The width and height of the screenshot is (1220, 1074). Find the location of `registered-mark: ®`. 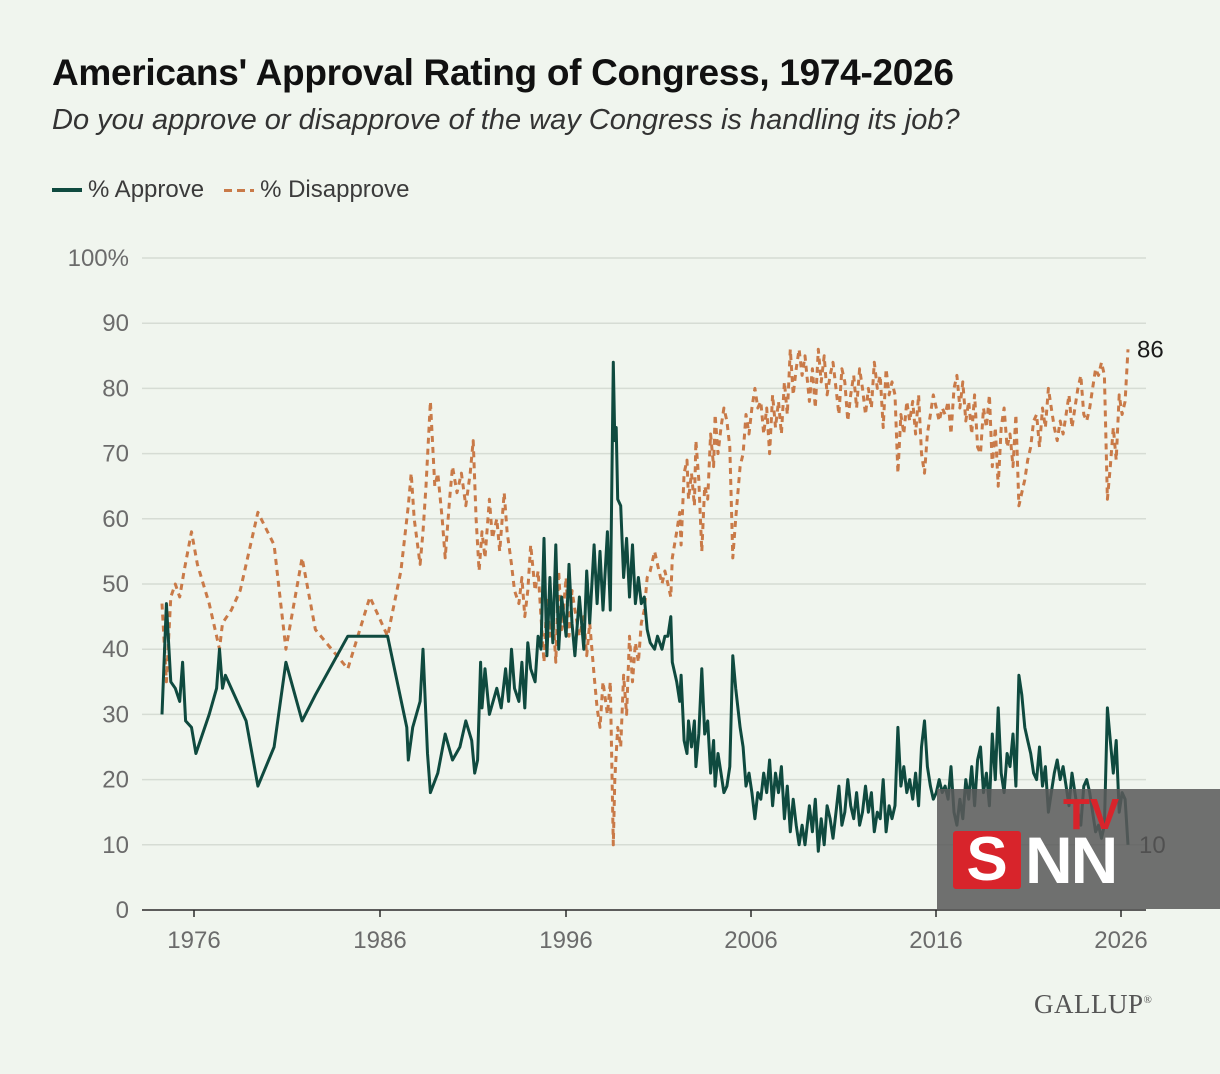

registered-mark: ® is located at coordinates (1148, 1000).